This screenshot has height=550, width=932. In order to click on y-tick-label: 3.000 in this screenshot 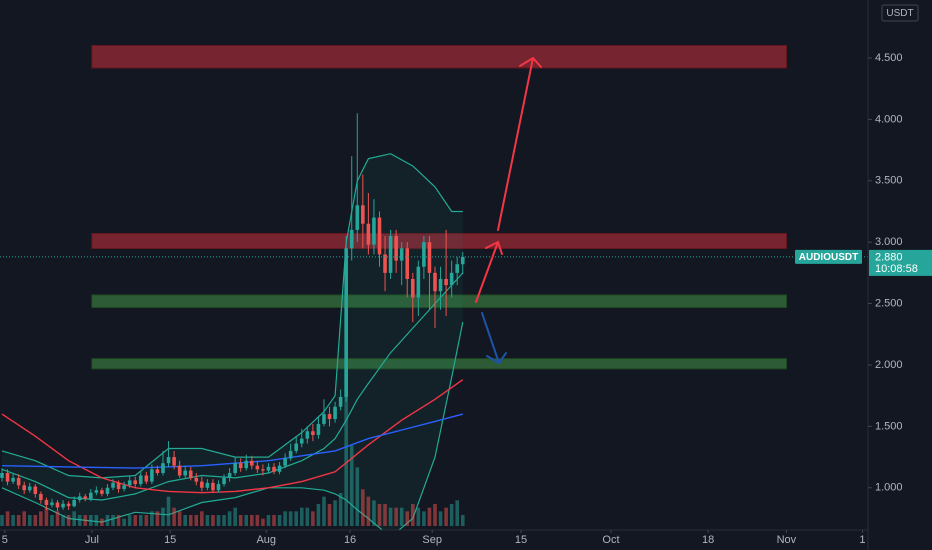, I will do `click(889, 242)`.